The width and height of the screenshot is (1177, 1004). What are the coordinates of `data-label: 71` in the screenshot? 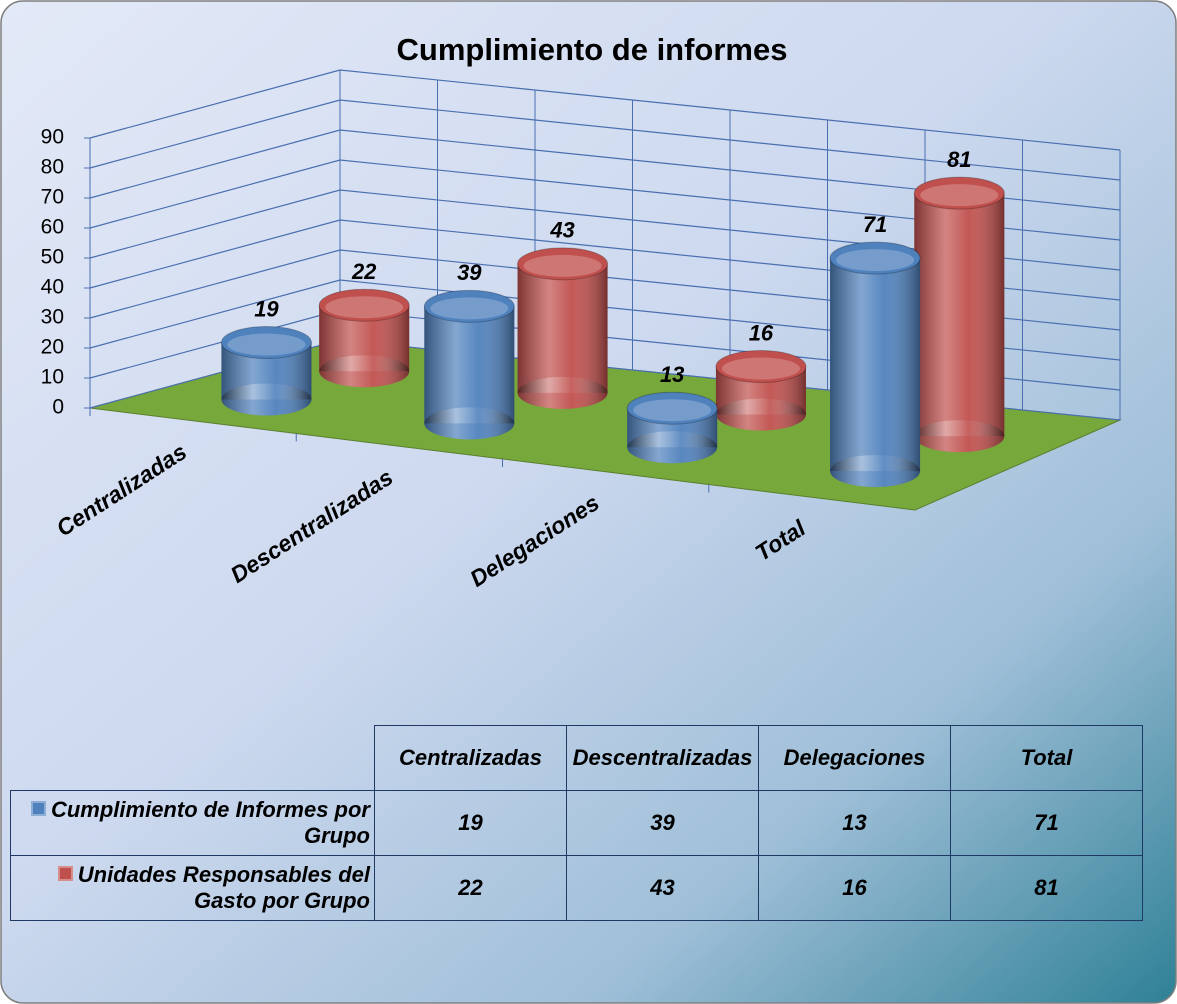 It's located at (875, 224).